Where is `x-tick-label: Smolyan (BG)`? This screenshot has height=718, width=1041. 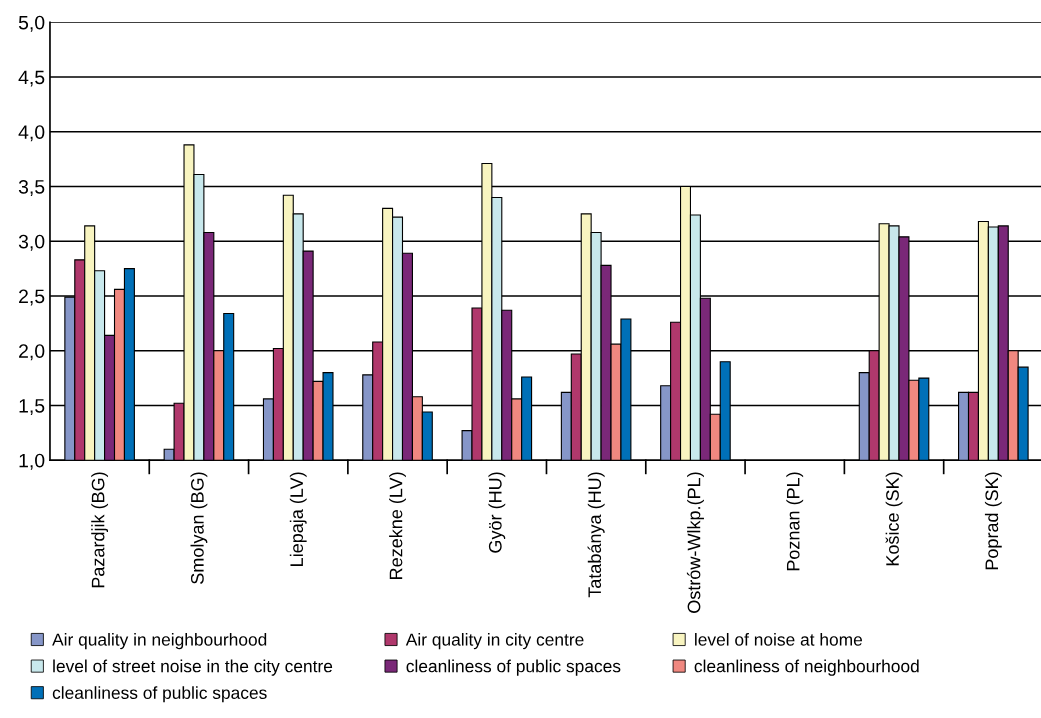 x-tick-label: Smolyan (BG) is located at coordinates (199, 528).